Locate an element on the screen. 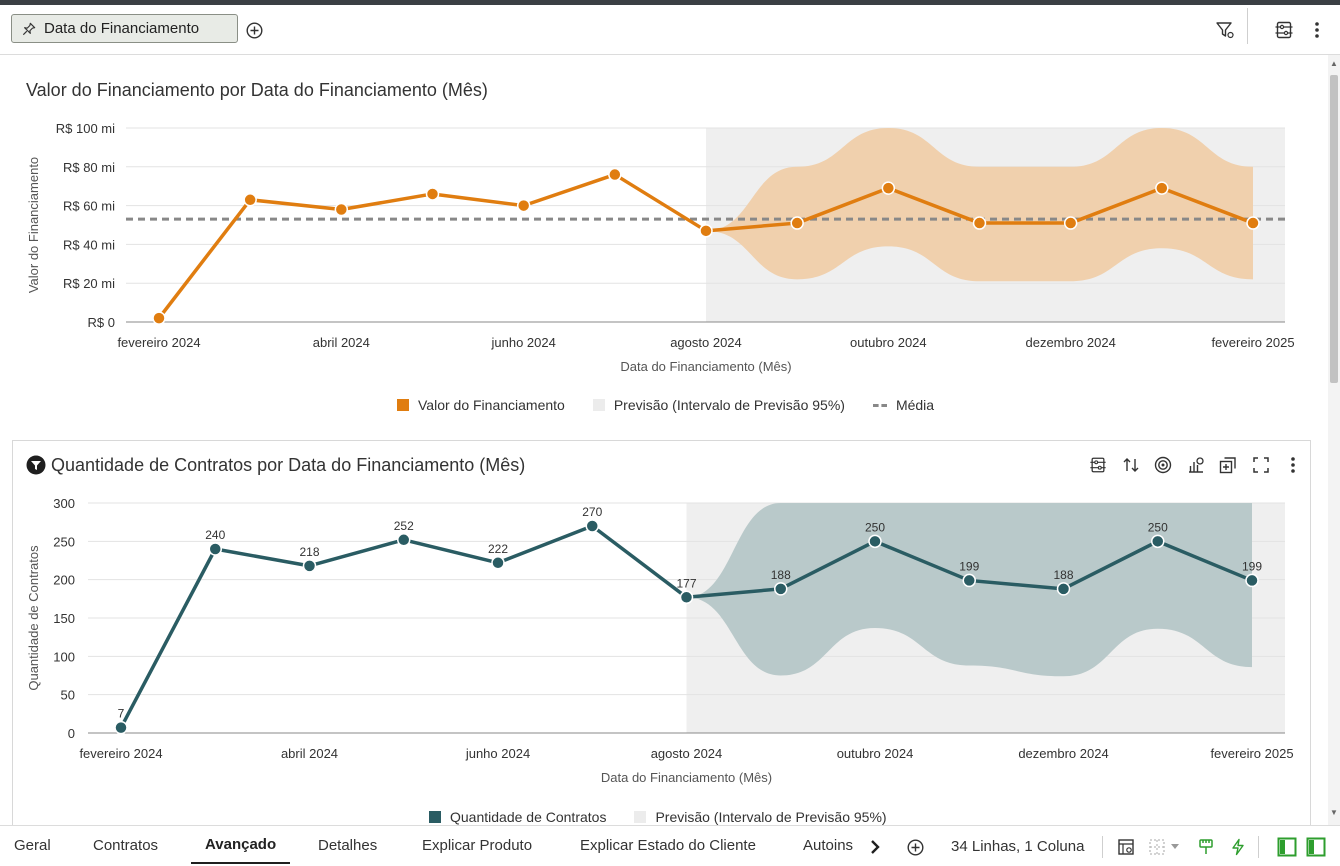  paint-brush-icon is located at coordinates (1206, 847).